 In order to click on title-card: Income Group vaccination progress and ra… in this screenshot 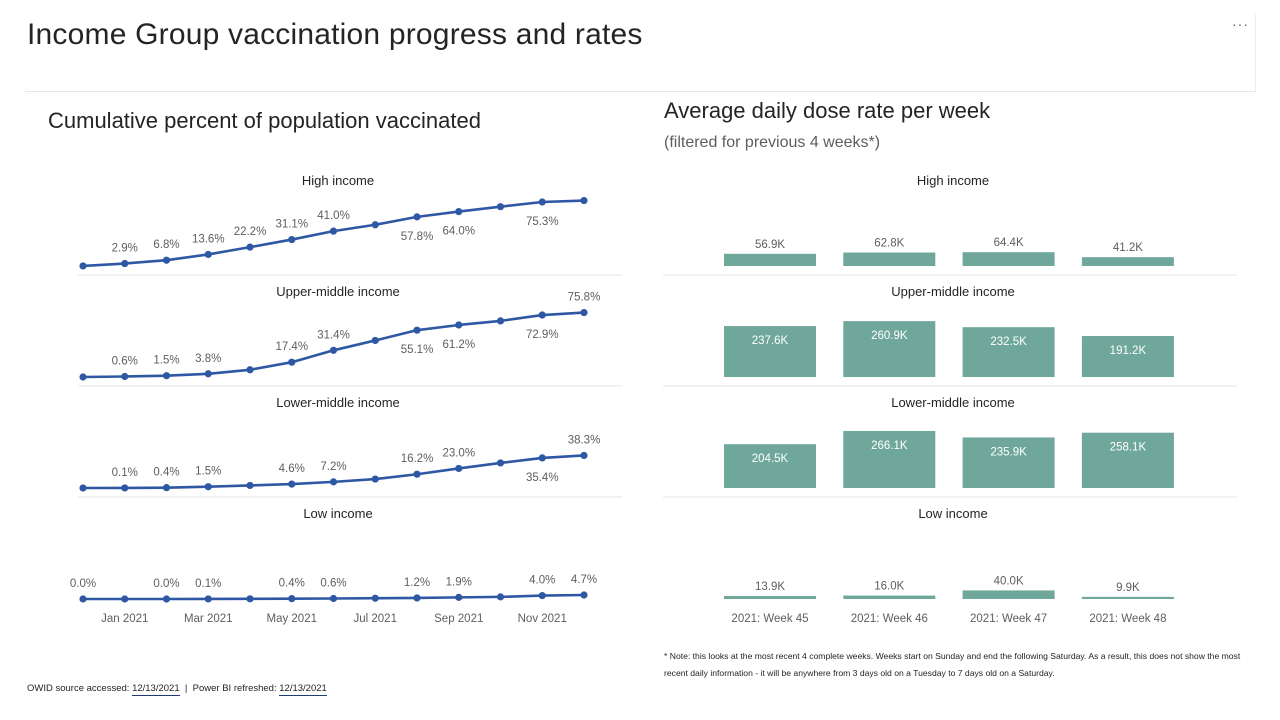, I will do `click(640, 53)`.